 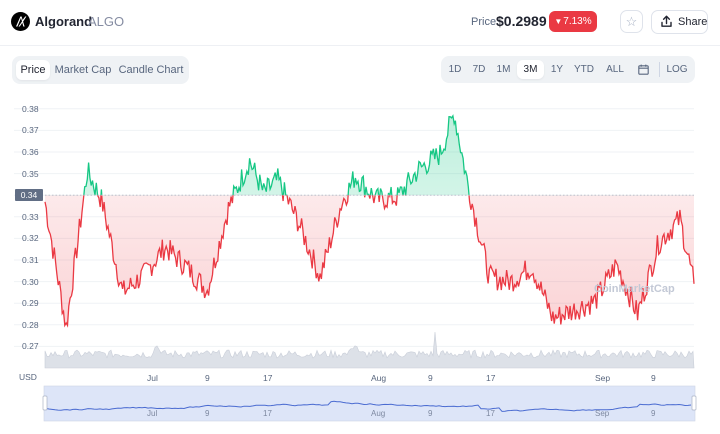 What do you see at coordinates (602, 413) in the screenshot?
I see `navigator-tick-label: Sep` at bounding box center [602, 413].